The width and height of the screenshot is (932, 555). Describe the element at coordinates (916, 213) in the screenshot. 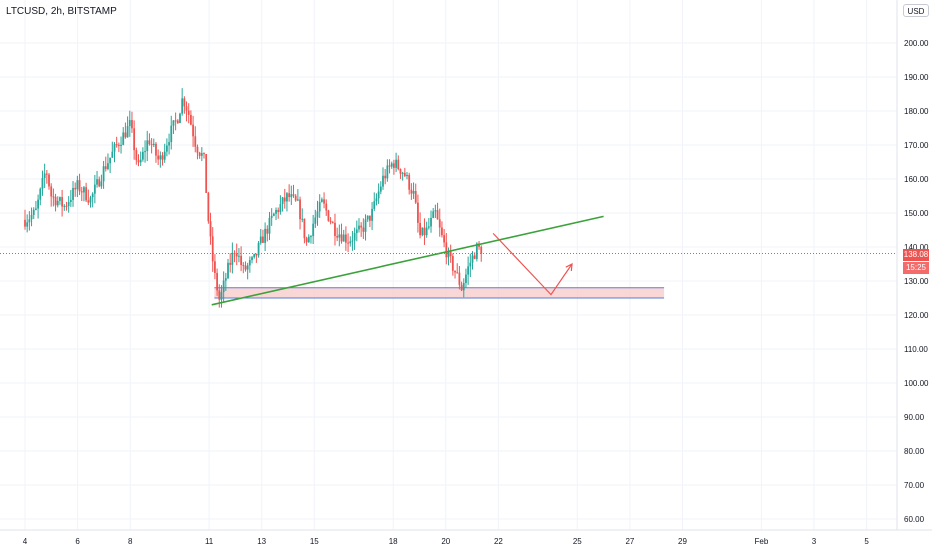

I see `y-tick-label: 150.00` at that location.